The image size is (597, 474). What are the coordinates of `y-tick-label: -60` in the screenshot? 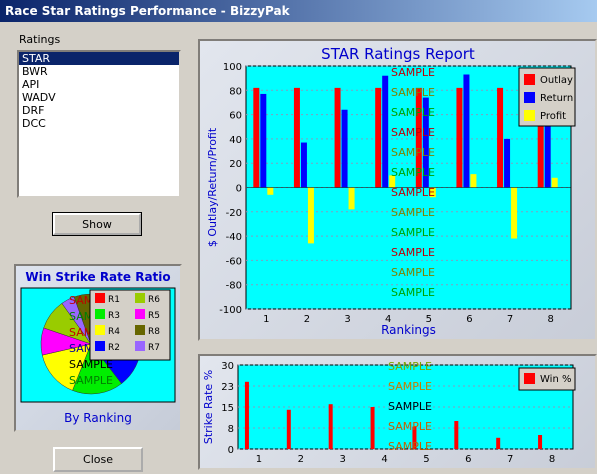 It's located at (234, 261).